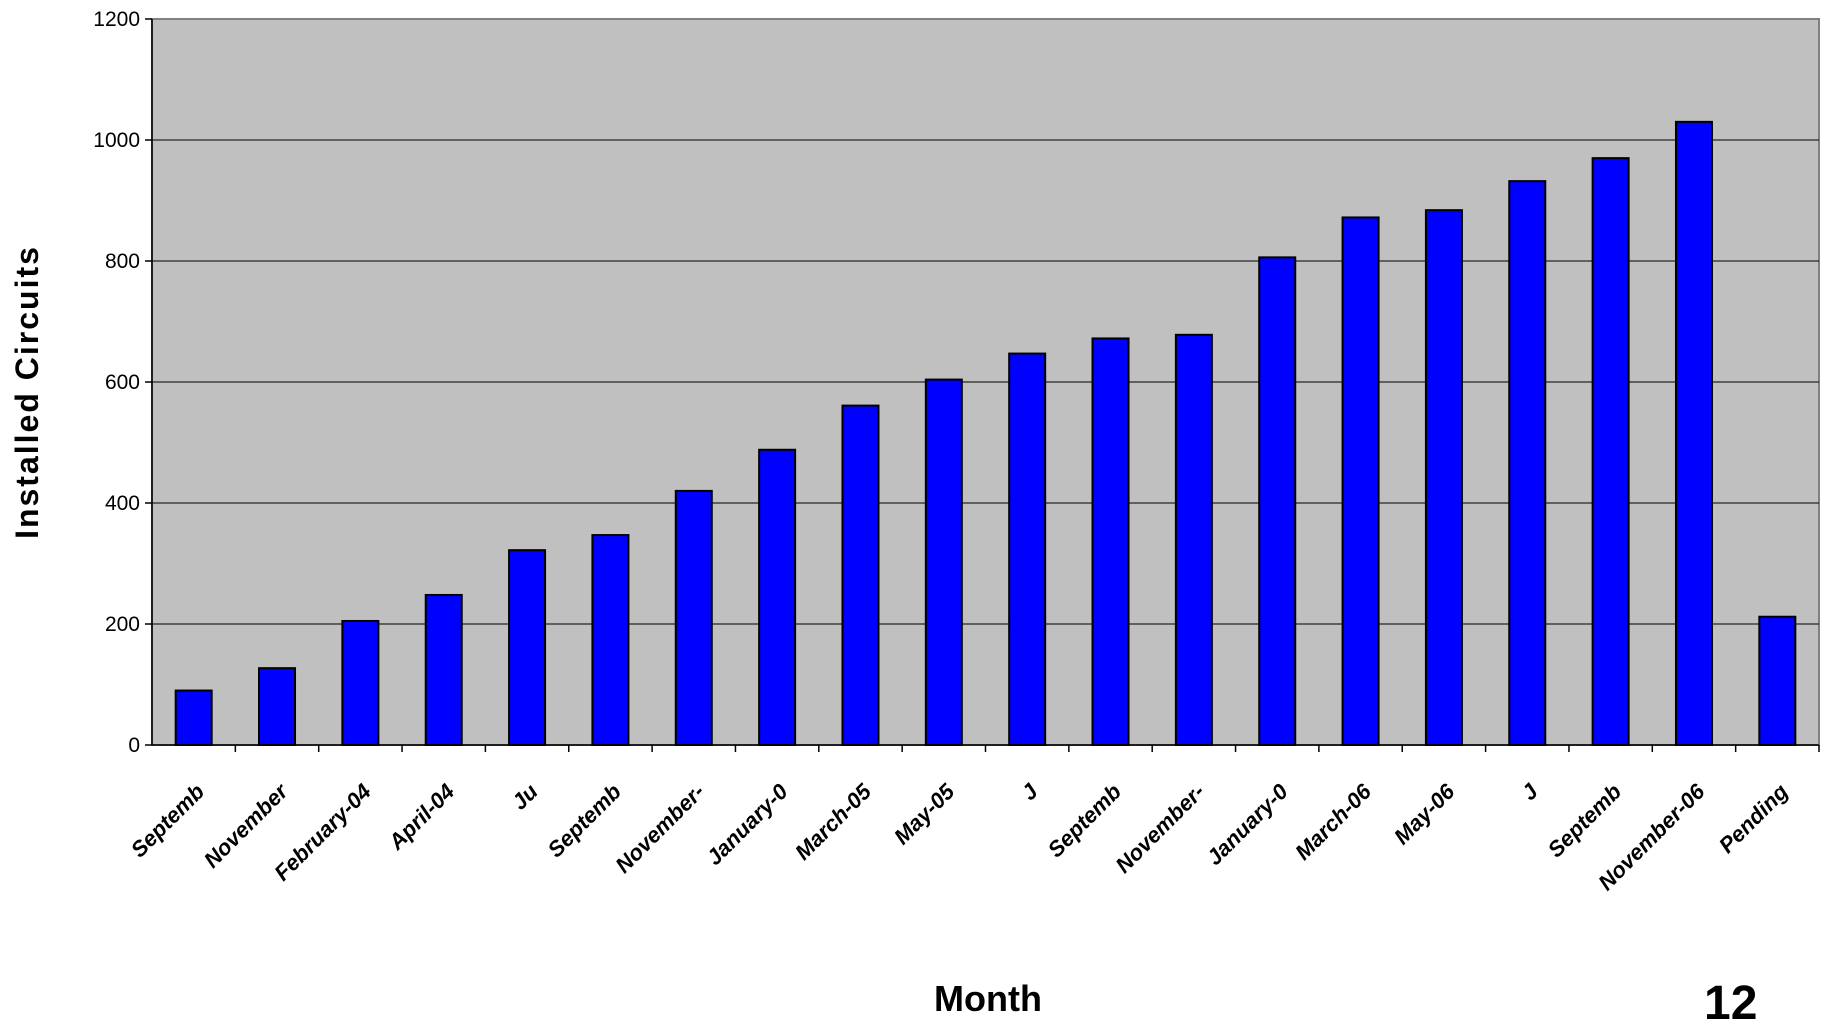 The width and height of the screenshot is (1829, 1030). What do you see at coordinates (924, 813) in the screenshot?
I see `x-tick-label: May-05` at bounding box center [924, 813].